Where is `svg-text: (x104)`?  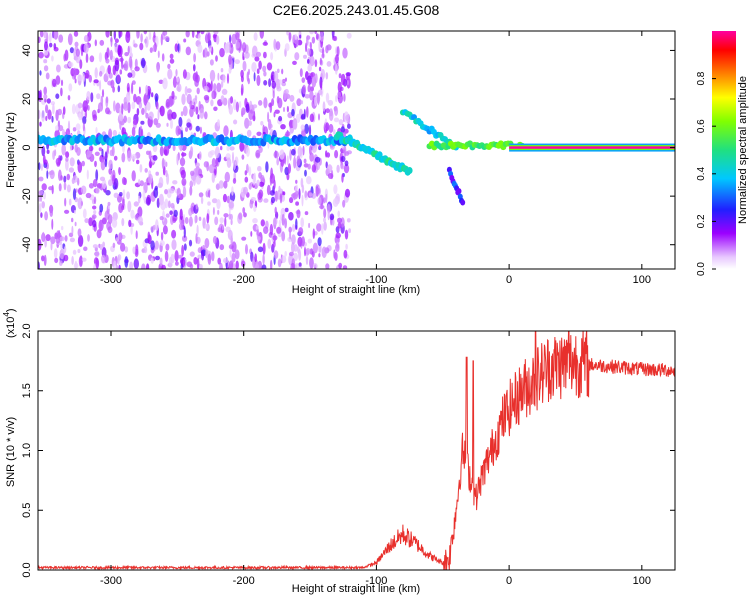 svg-text: (x104) is located at coordinates (9, 323).